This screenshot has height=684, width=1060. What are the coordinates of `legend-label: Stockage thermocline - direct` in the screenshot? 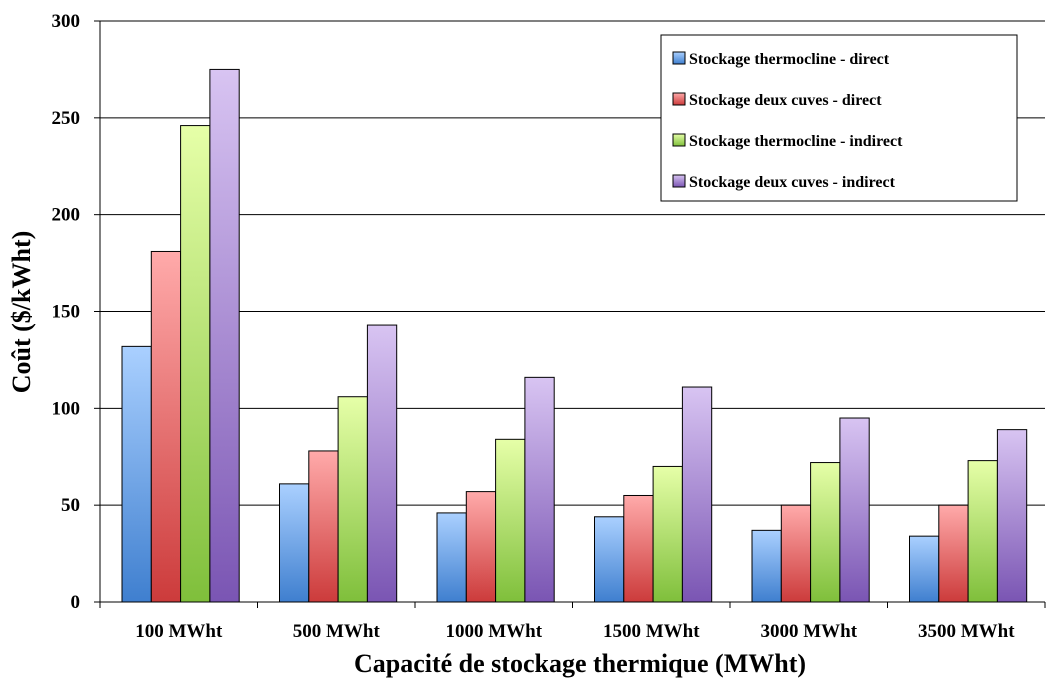 It's located at (789, 59).